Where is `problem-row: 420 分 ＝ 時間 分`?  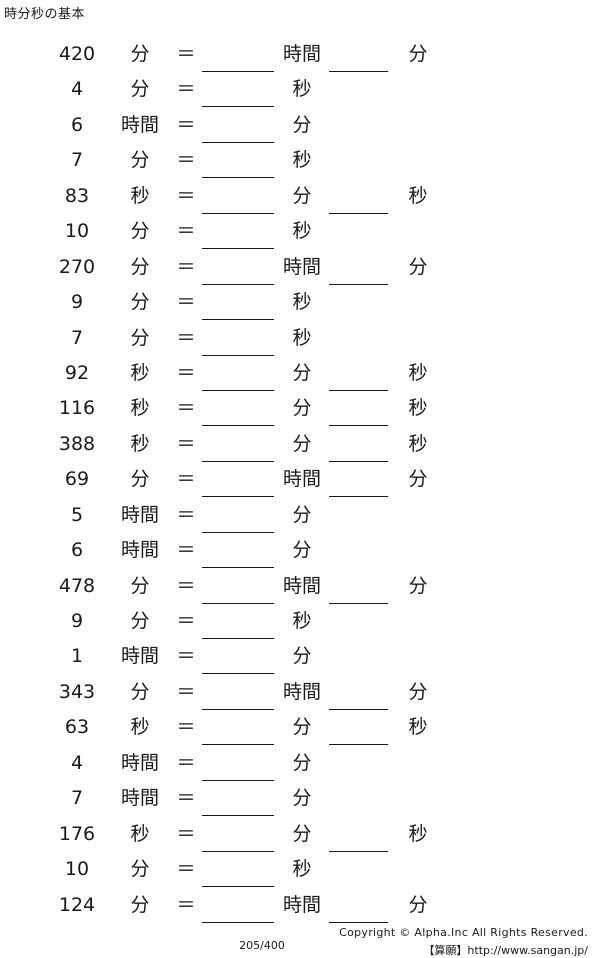
problem-row: 420 分 ＝ 時間 分 is located at coordinates (300, 54).